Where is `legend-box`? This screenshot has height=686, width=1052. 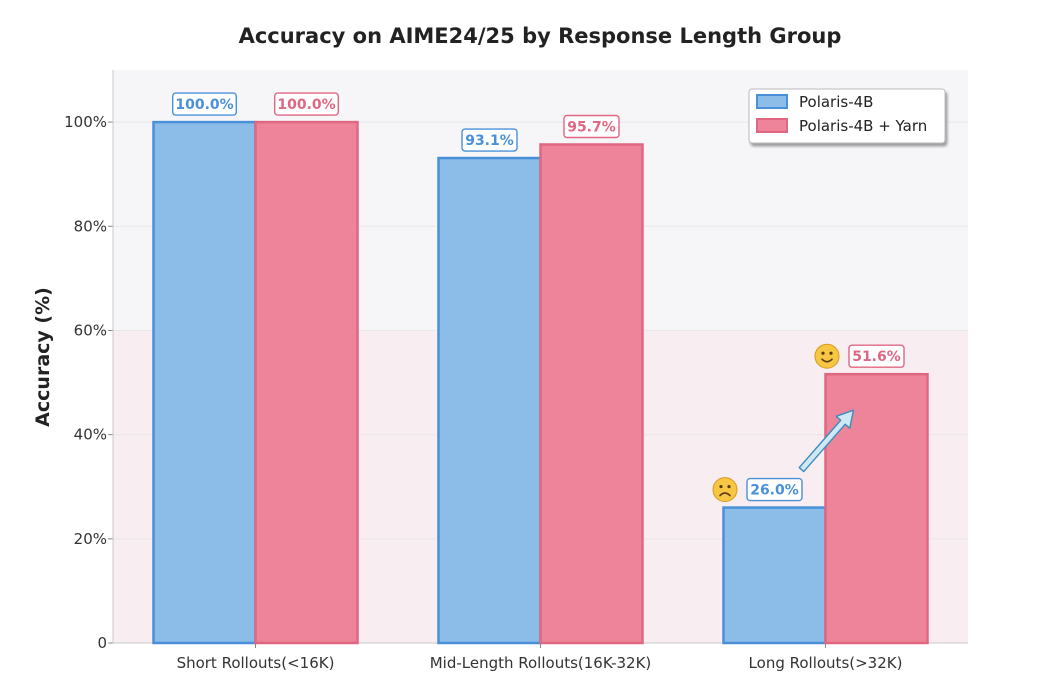 legend-box is located at coordinates (847, 116).